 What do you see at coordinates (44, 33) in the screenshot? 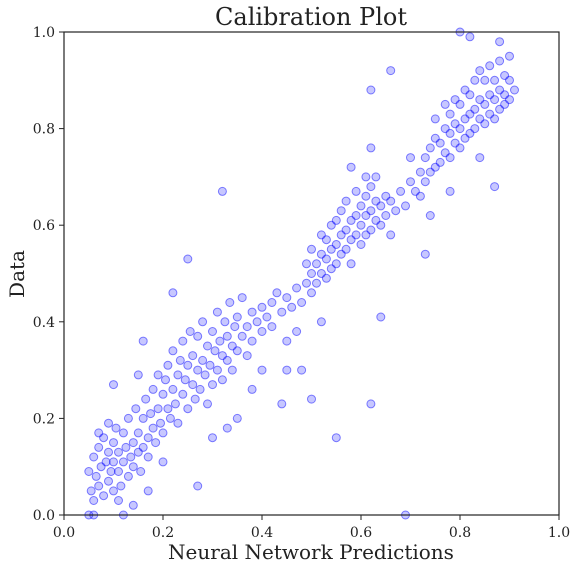
I see `y-tick-label-5: 1.0` at bounding box center [44, 33].